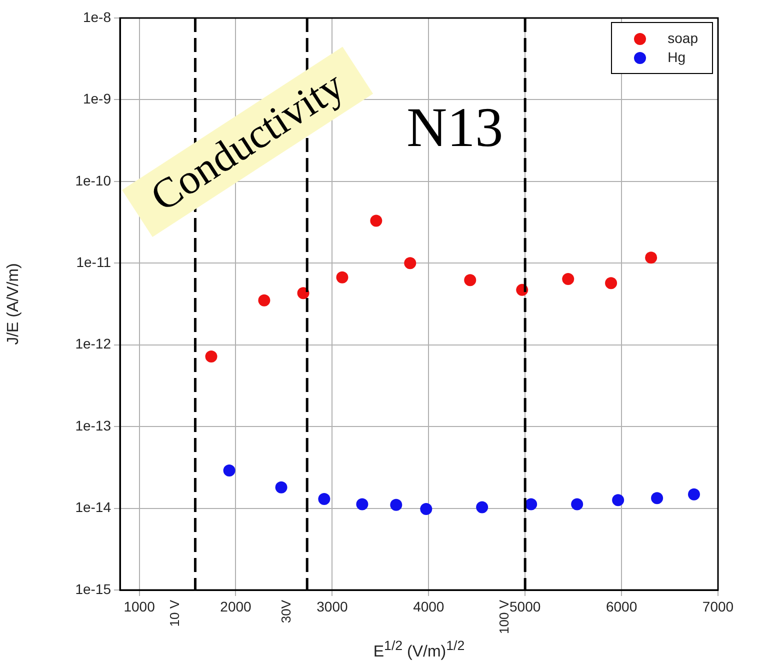 This screenshot has width=765, height=663. What do you see at coordinates (428, 606) in the screenshot?
I see `x-tick-label: 4000` at bounding box center [428, 606].